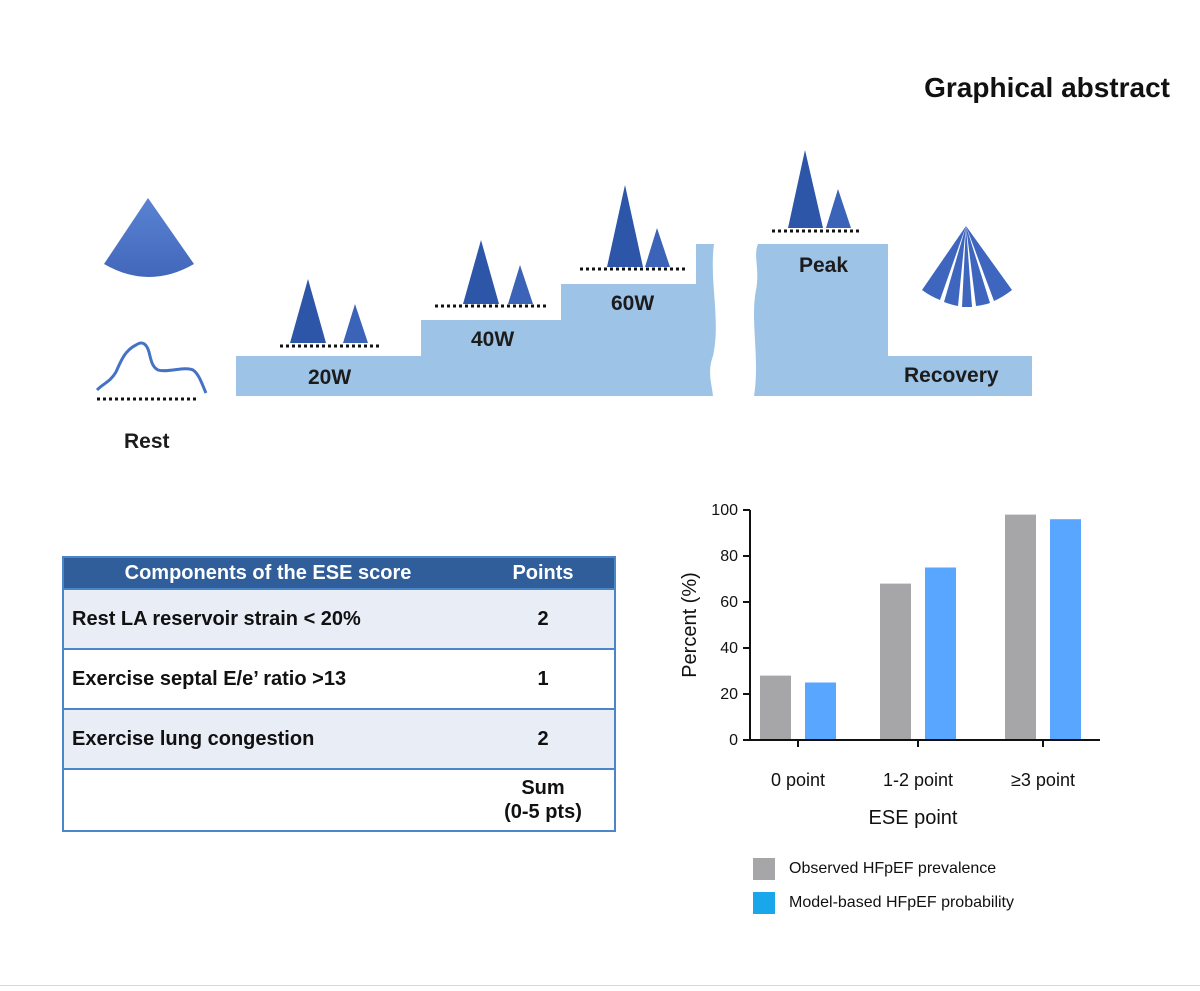 The height and width of the screenshot is (991, 1200). What do you see at coordinates (764, 869) in the screenshot?
I see `legend-swatch-observed` at bounding box center [764, 869].